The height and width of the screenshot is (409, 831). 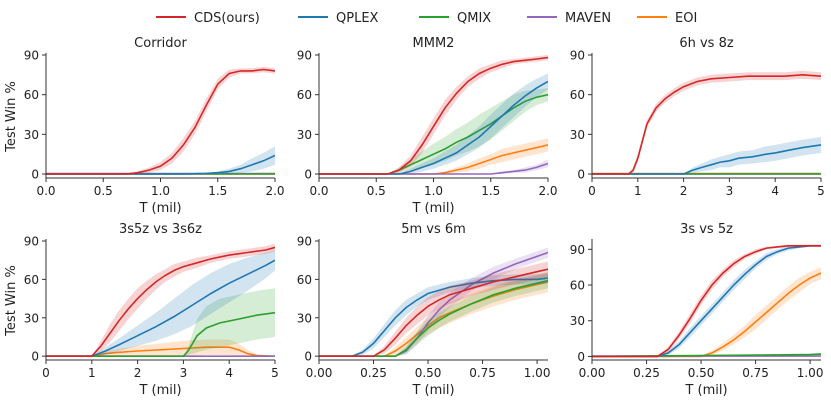 I want to click on band-maven, so click(x=433, y=166).